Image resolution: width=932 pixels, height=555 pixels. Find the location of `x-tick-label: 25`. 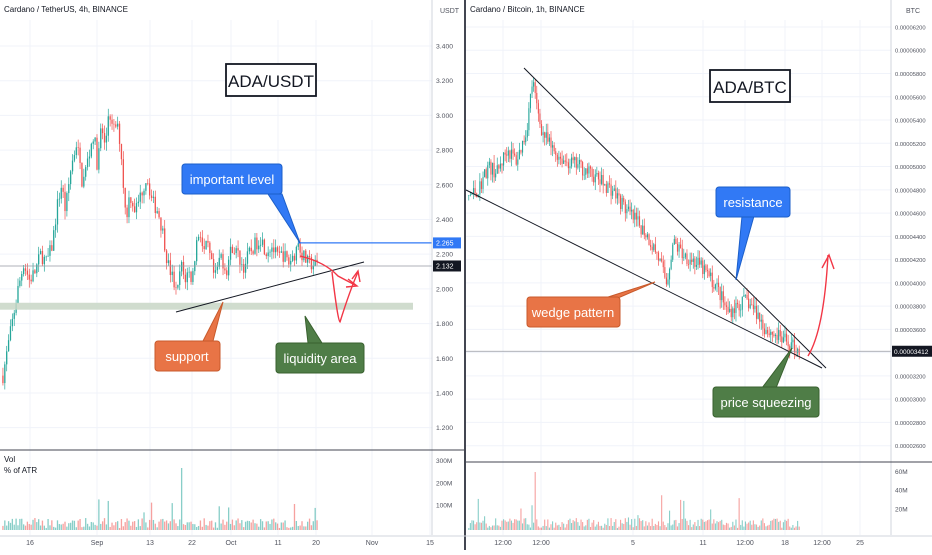

x-tick-label: 25 is located at coordinates (860, 543).